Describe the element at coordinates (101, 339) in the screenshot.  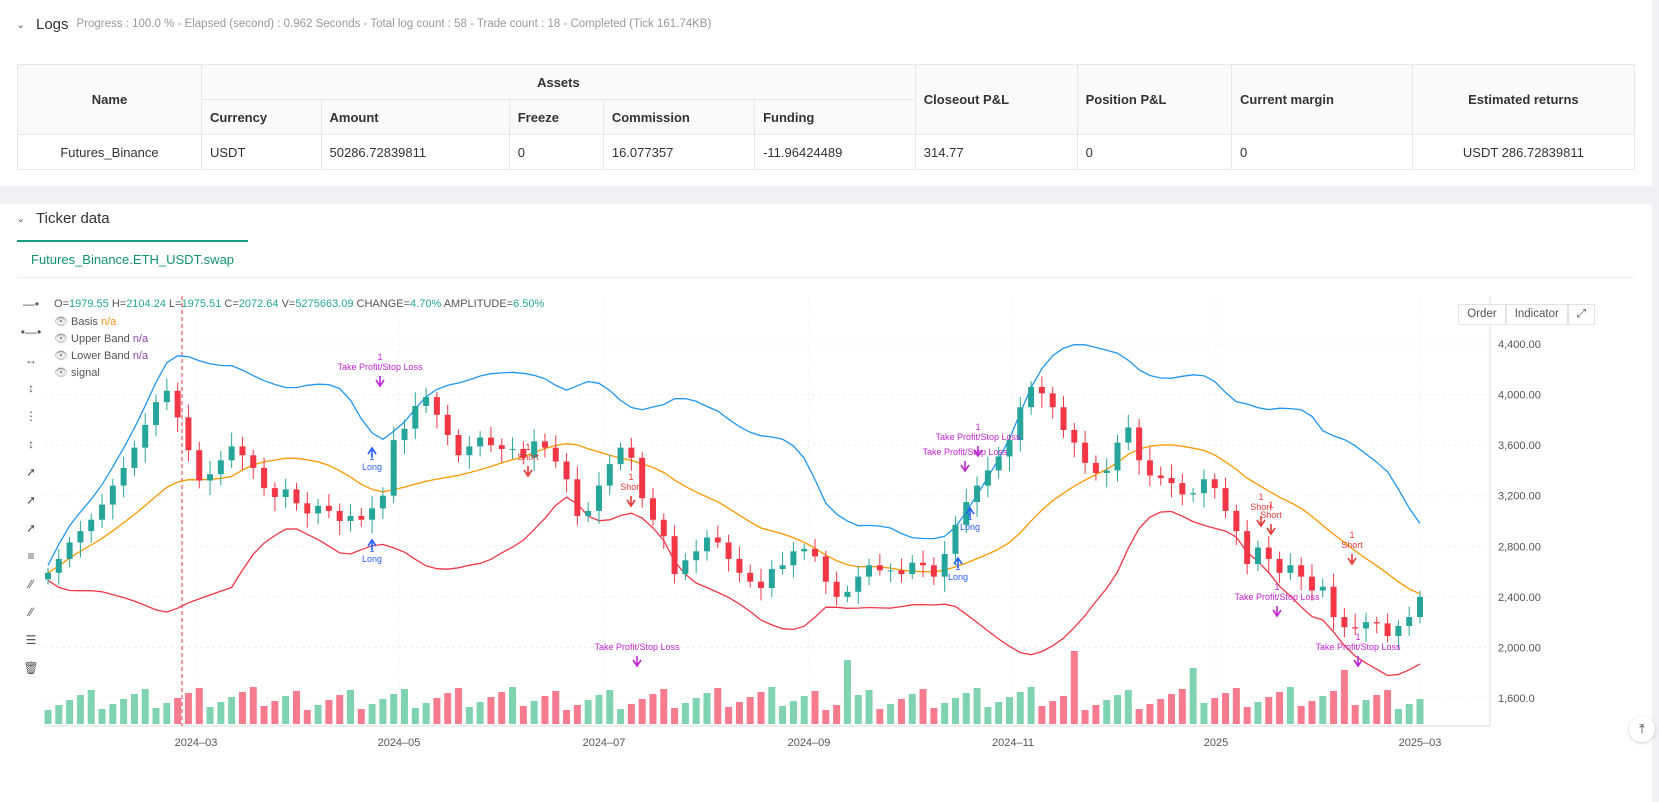
I see `legend-upper-band: 👁 Upper Band n/a` at that location.